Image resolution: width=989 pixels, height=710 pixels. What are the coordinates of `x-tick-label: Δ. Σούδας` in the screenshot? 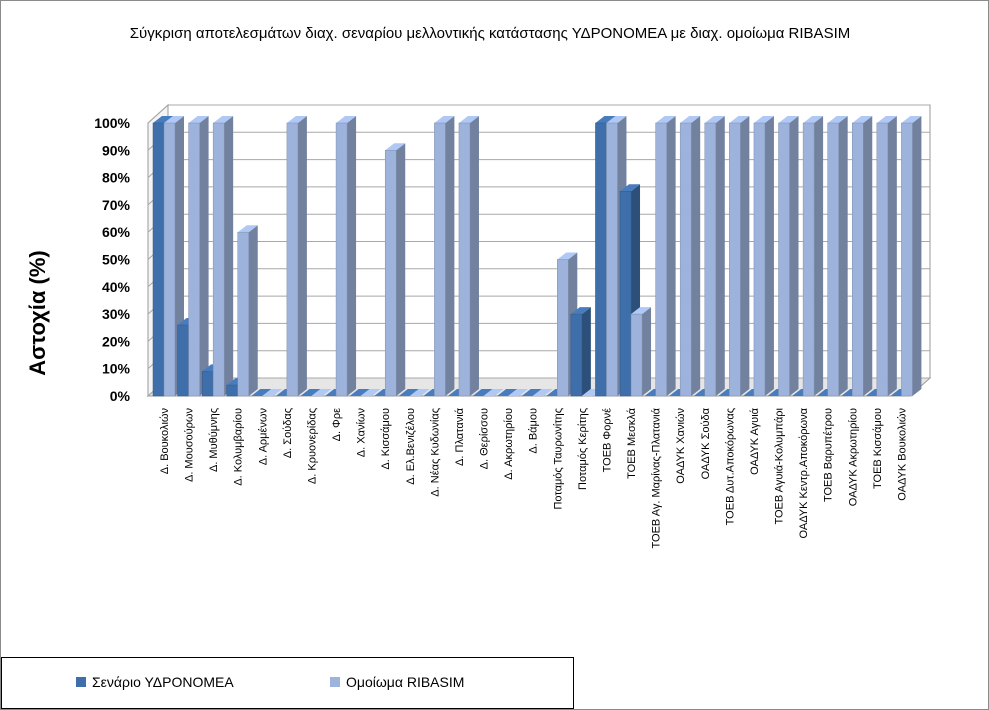 It's located at (288, 433).